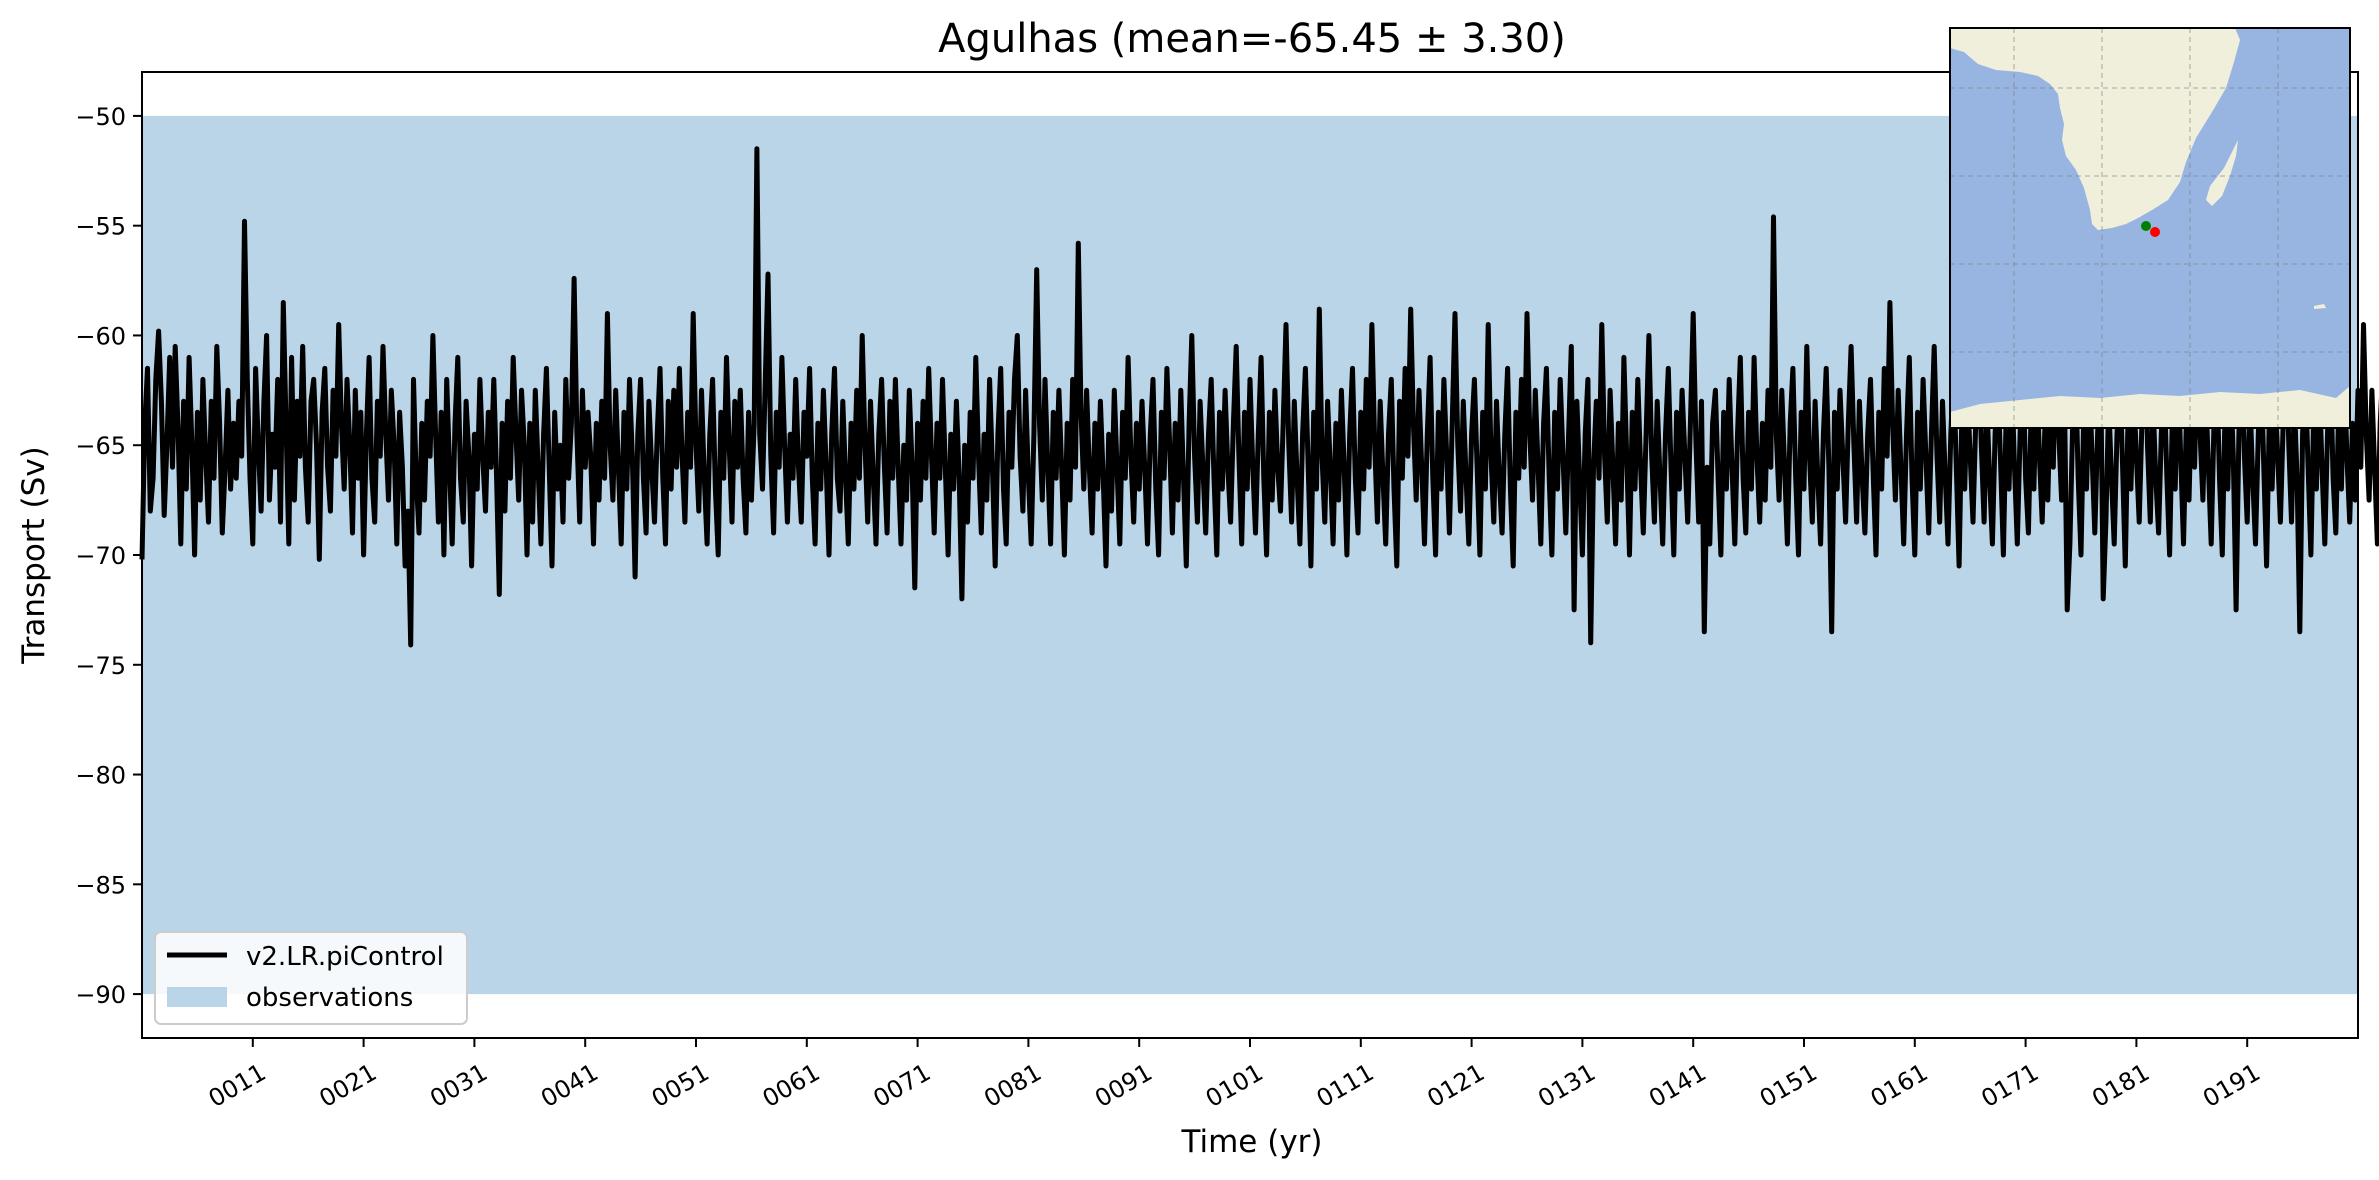 This screenshot has height=1180, width=2379. Describe the element at coordinates (345, 957) in the screenshot. I see `legend-label-series: v2.LR.piControl` at that location.